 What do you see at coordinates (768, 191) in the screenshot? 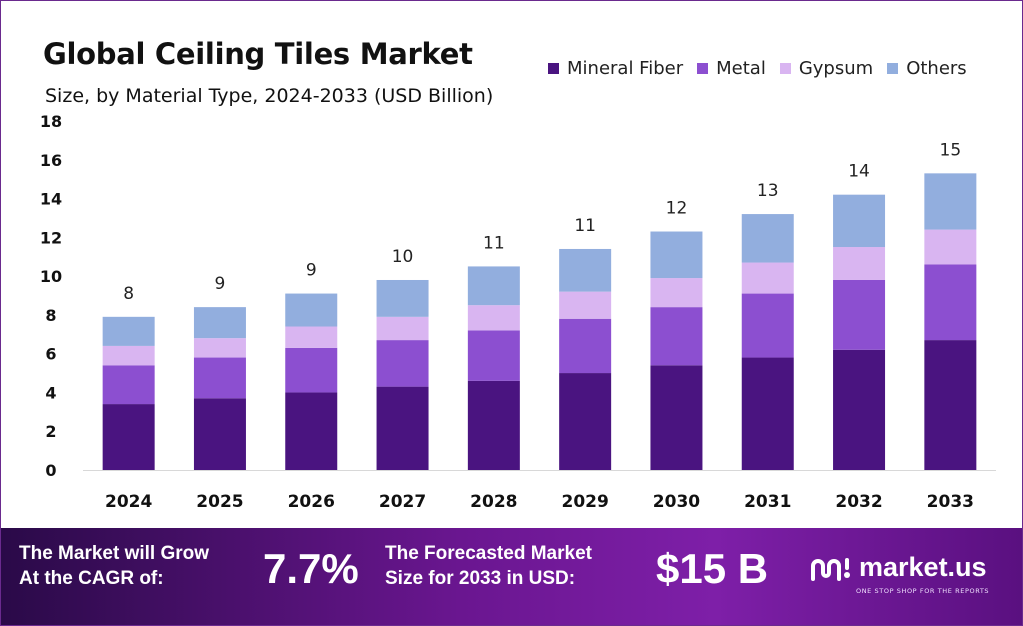
I see `bar-total-label: 13` at bounding box center [768, 191].